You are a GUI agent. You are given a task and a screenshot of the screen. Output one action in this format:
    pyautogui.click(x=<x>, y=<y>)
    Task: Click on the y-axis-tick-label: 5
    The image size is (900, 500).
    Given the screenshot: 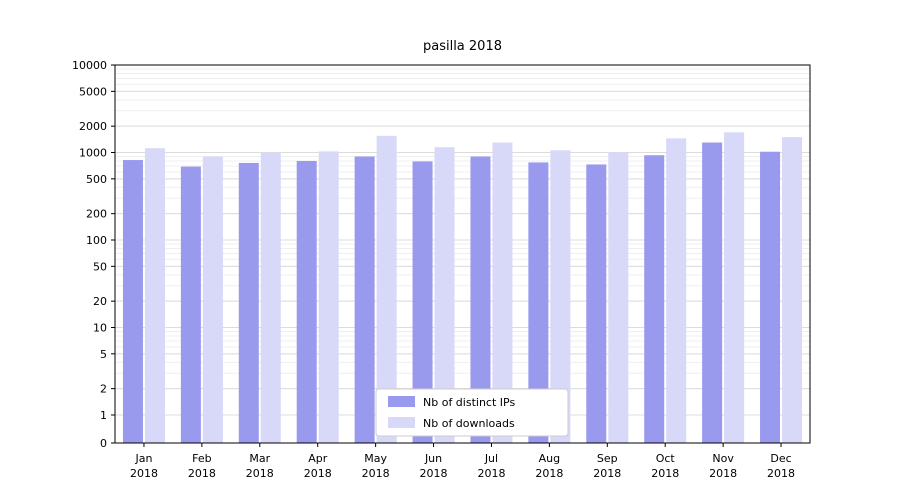 What is the action you would take?
    pyautogui.click(x=103, y=354)
    